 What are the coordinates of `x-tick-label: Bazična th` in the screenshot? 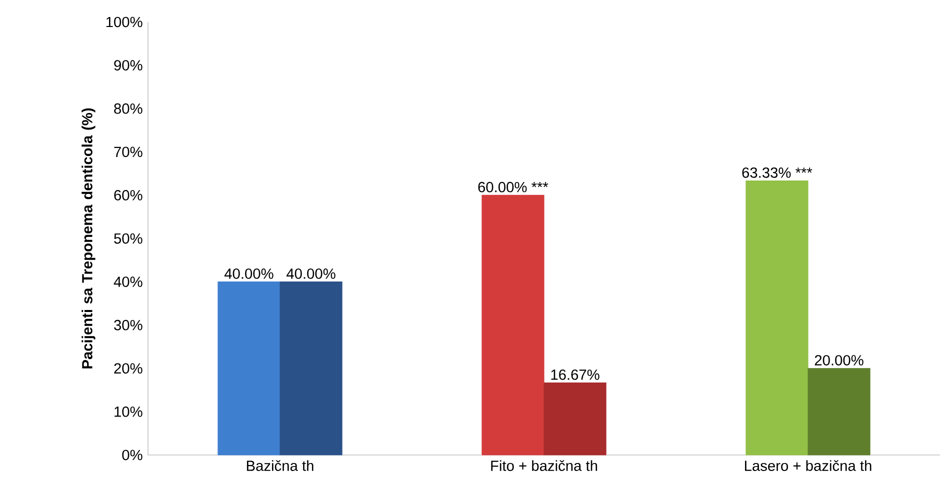 It's located at (280, 465).